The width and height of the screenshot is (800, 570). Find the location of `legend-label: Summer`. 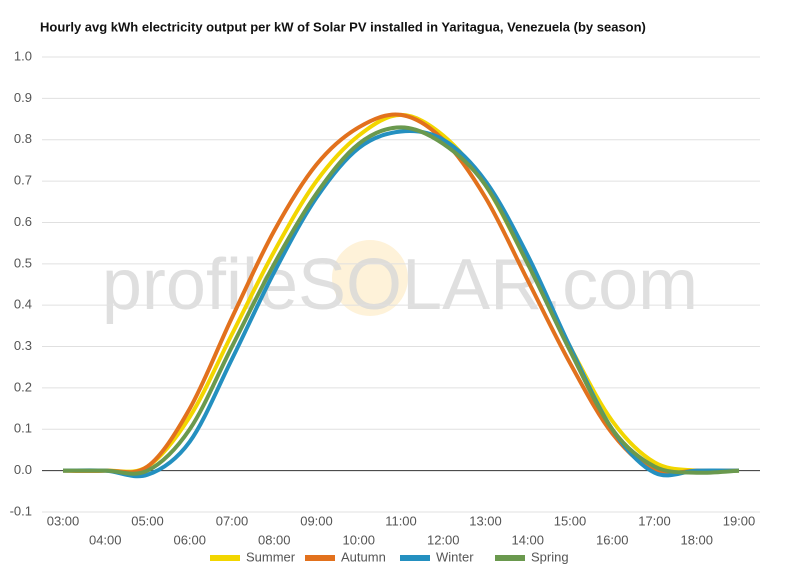

legend-label: Summer is located at coordinates (271, 556).